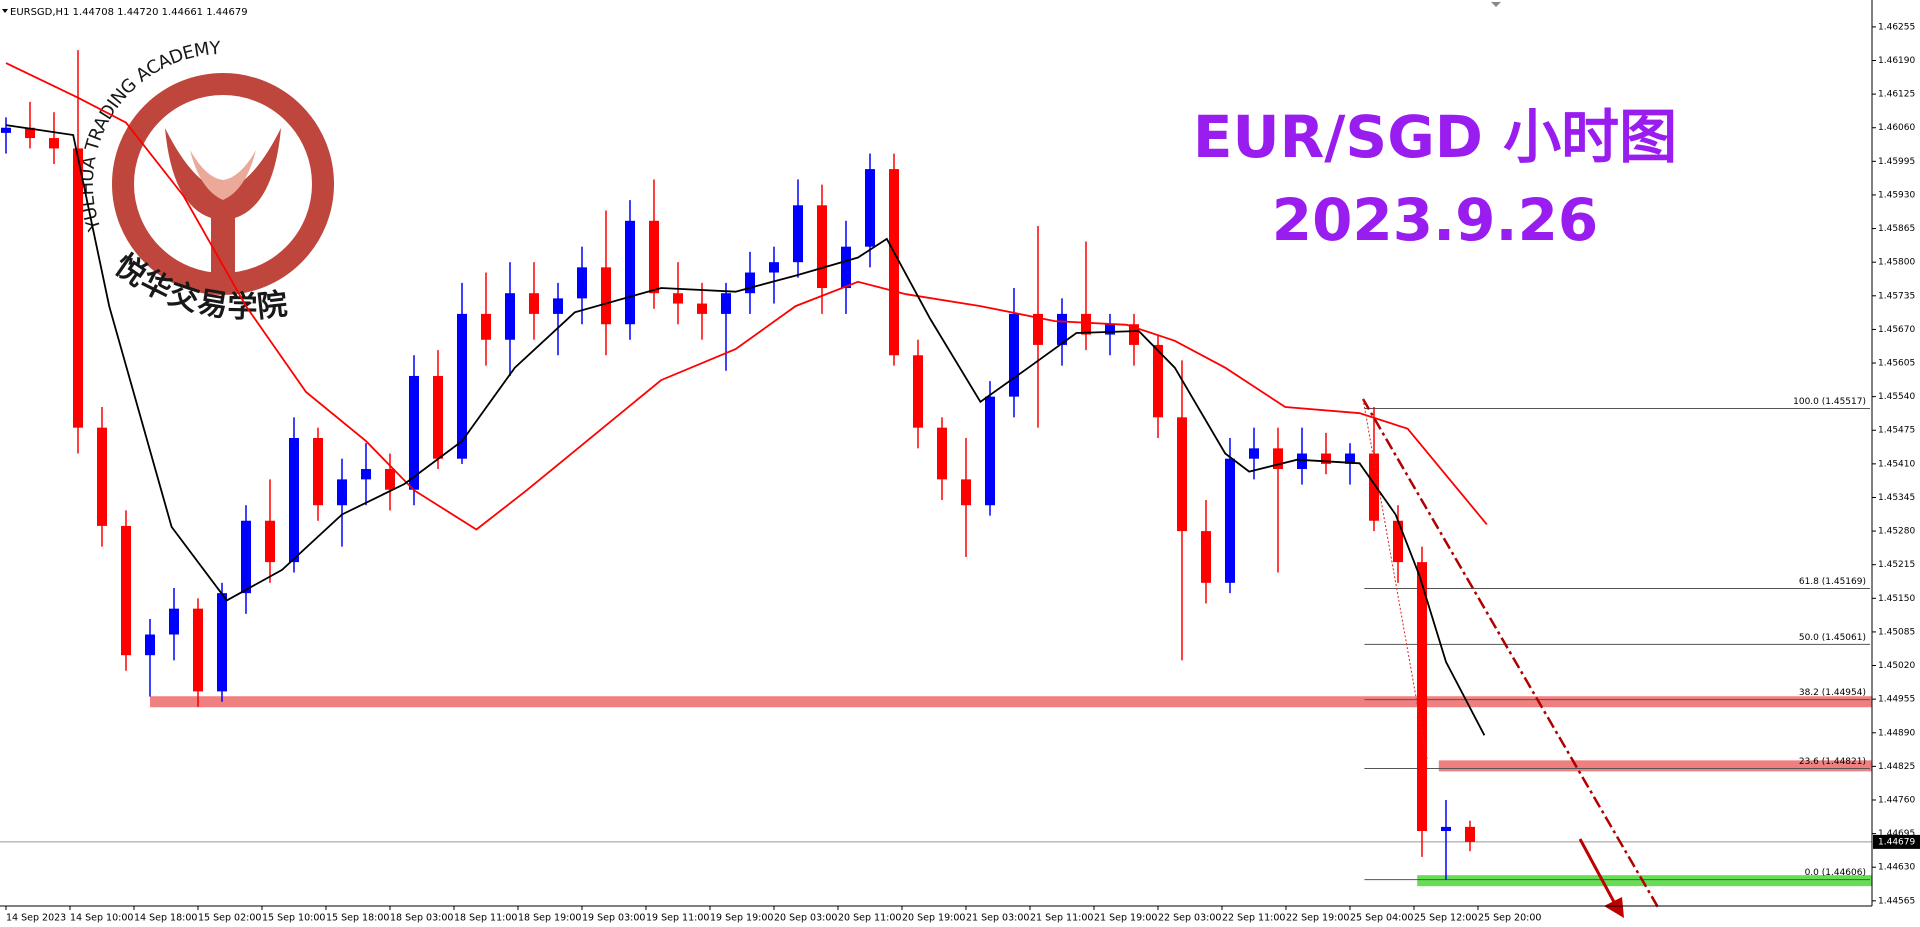  What do you see at coordinates (101, 918) in the screenshot?
I see `x-tick-label: 14 Sep 10:00` at bounding box center [101, 918].